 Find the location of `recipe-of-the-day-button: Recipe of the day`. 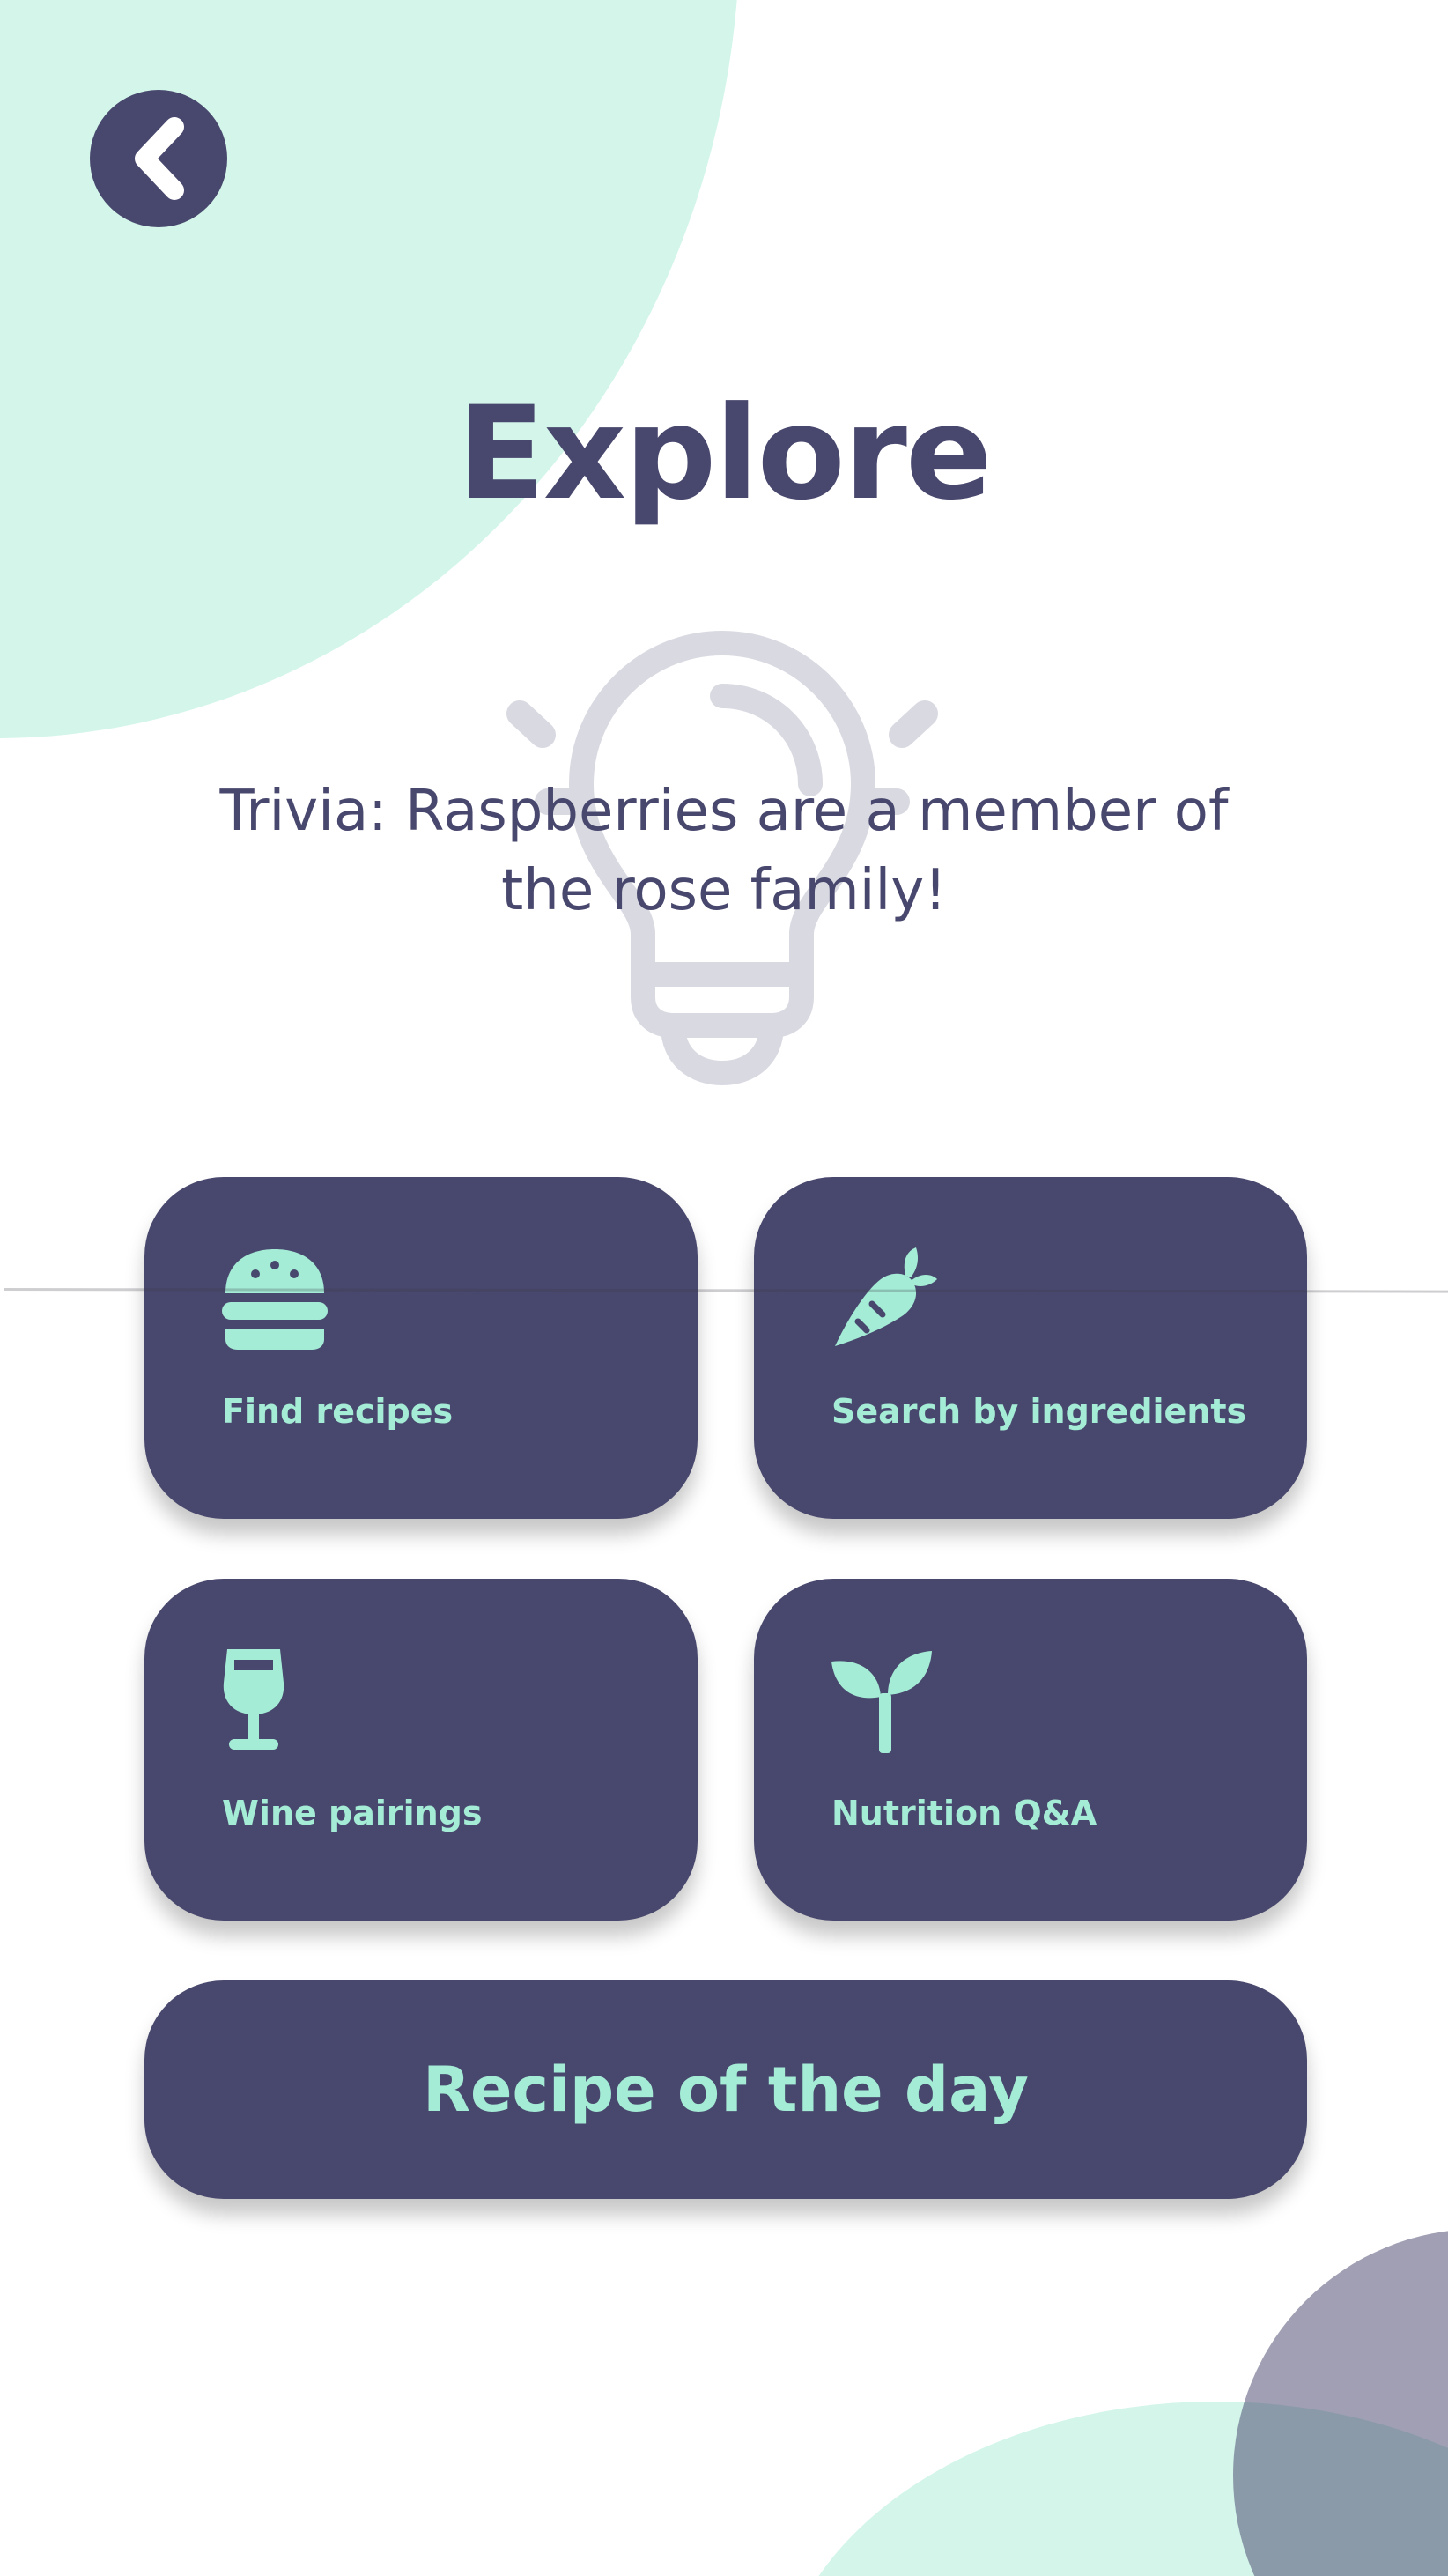

recipe-of-the-day-button: Recipe of the day is located at coordinates (726, 2089).